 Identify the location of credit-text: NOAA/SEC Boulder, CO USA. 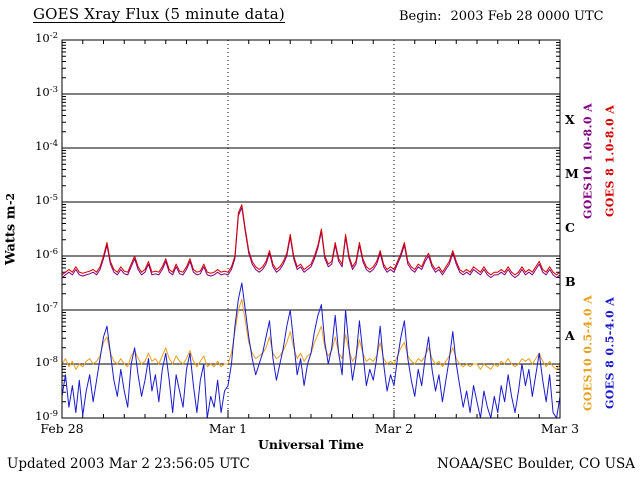
(536, 464).